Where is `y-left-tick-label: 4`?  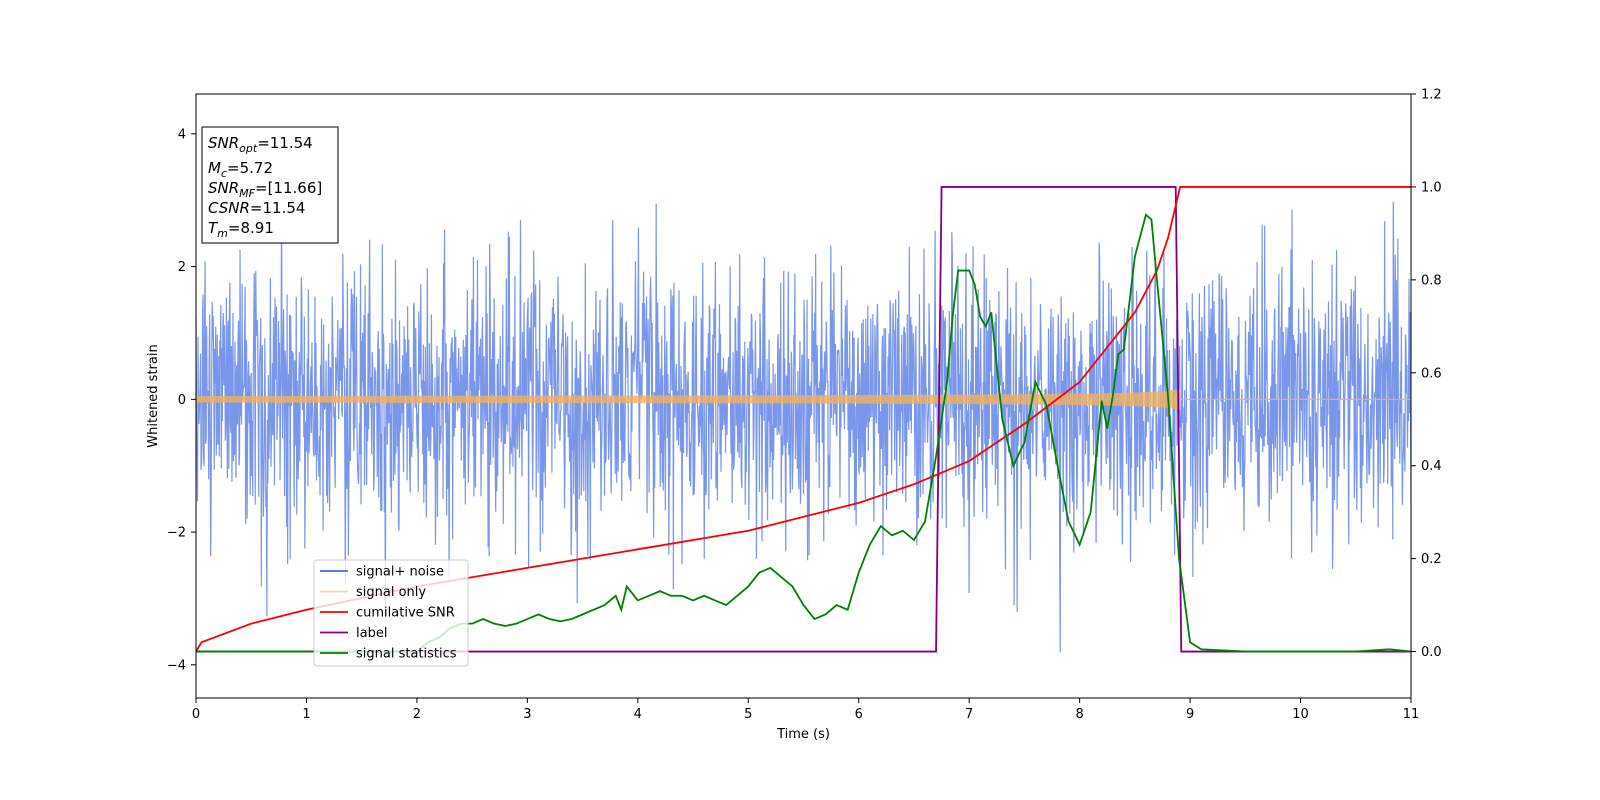
y-left-tick-label: 4 is located at coordinates (182, 134).